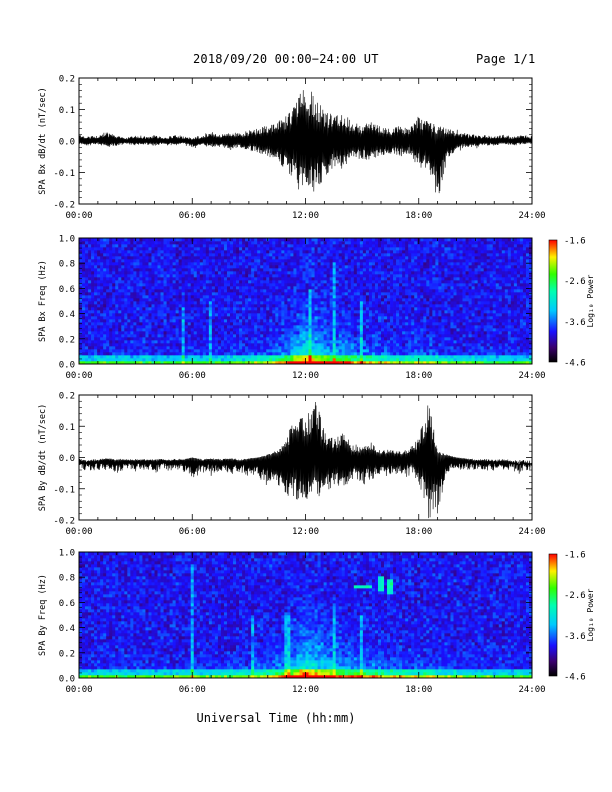  Describe the element at coordinates (43, 615) in the screenshot. I see `y-axis-label: SPA By Freq (Hz)` at that location.